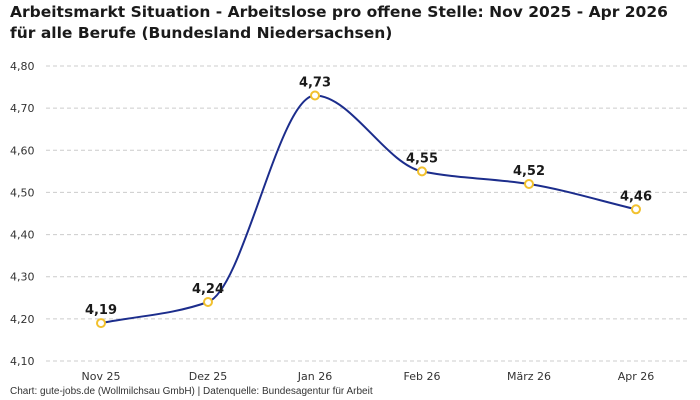  What do you see at coordinates (22, 235) in the screenshot?
I see `y-tick-label: 4,40` at bounding box center [22, 235].